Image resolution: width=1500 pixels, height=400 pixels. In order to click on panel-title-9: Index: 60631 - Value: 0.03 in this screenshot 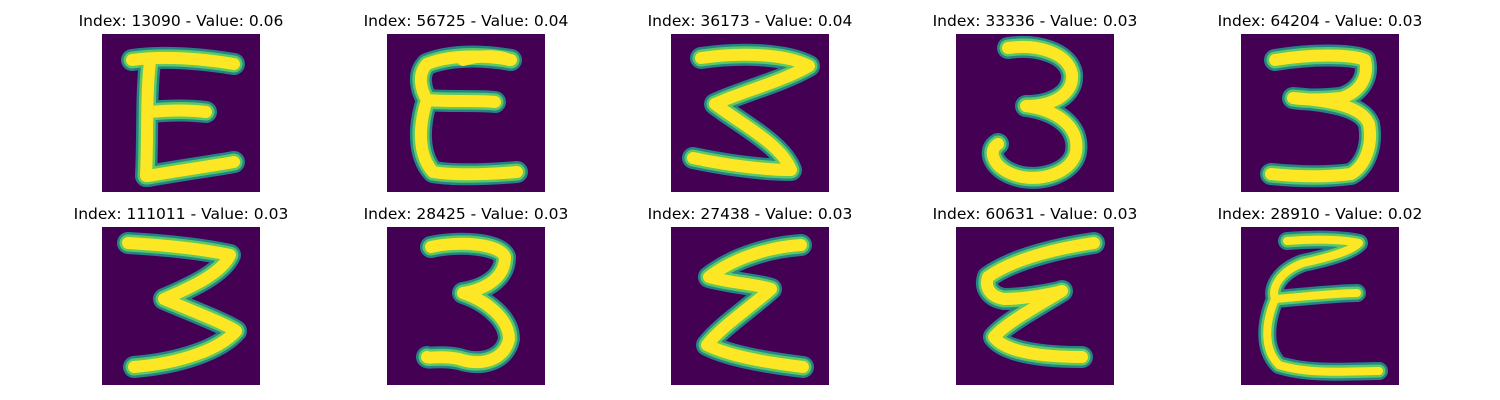, I will do `click(1035, 214)`.